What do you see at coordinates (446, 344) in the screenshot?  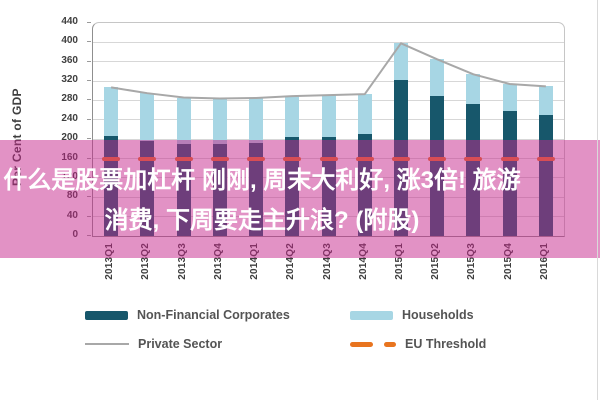 I see `legend-label-eu-threshold: EU Threshold` at bounding box center [446, 344].